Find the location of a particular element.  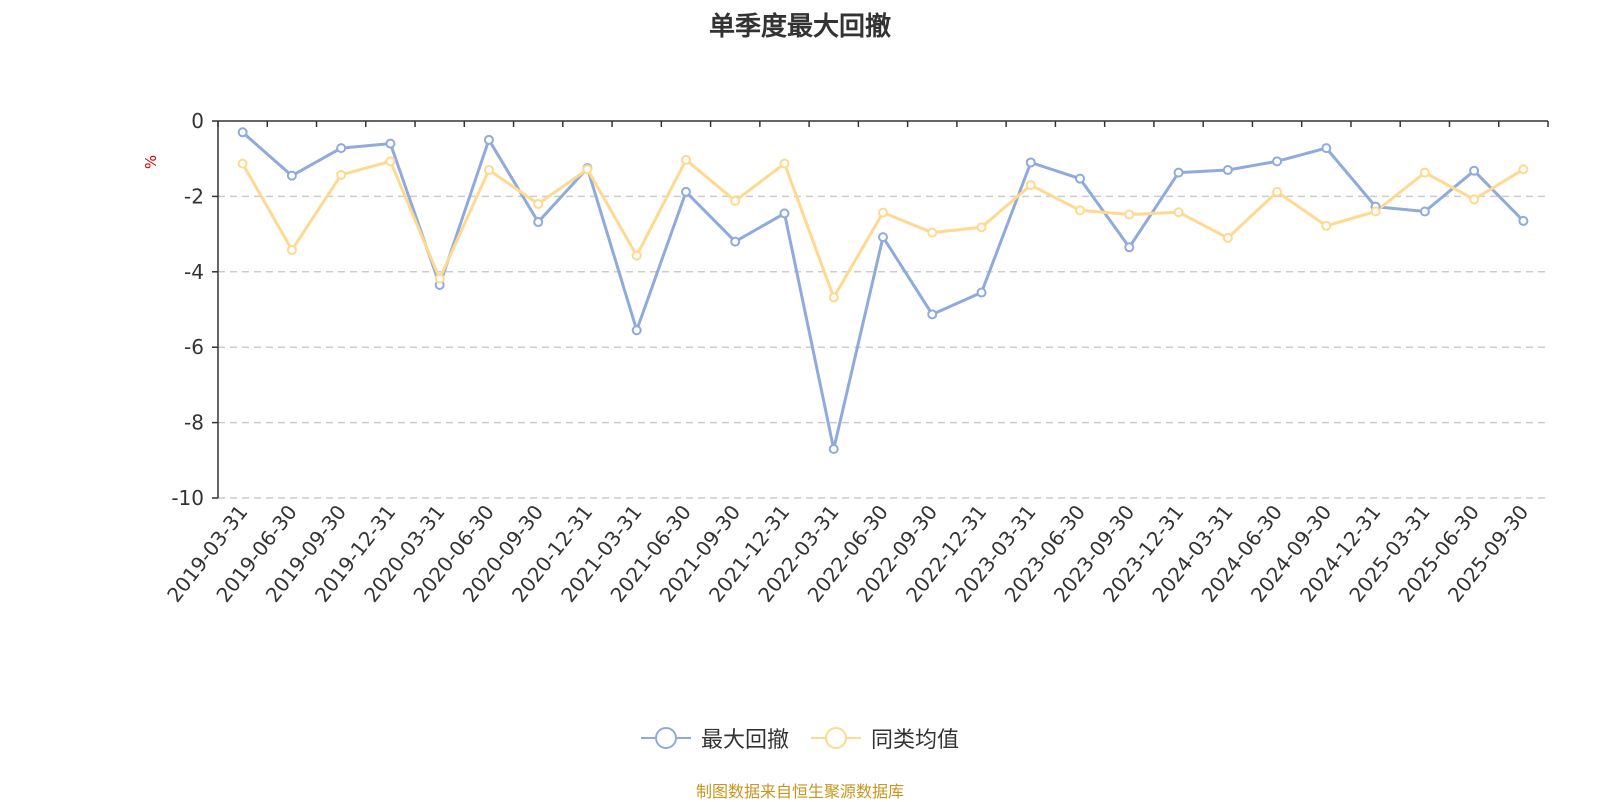

y-tick-label: -6 is located at coordinates (194, 347).